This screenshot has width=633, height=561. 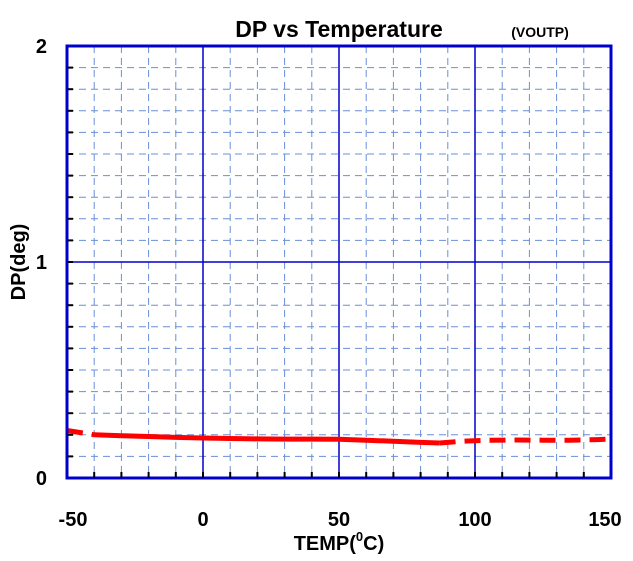 What do you see at coordinates (339, 29) in the screenshot?
I see `chart-title: DP vs Temperature` at bounding box center [339, 29].